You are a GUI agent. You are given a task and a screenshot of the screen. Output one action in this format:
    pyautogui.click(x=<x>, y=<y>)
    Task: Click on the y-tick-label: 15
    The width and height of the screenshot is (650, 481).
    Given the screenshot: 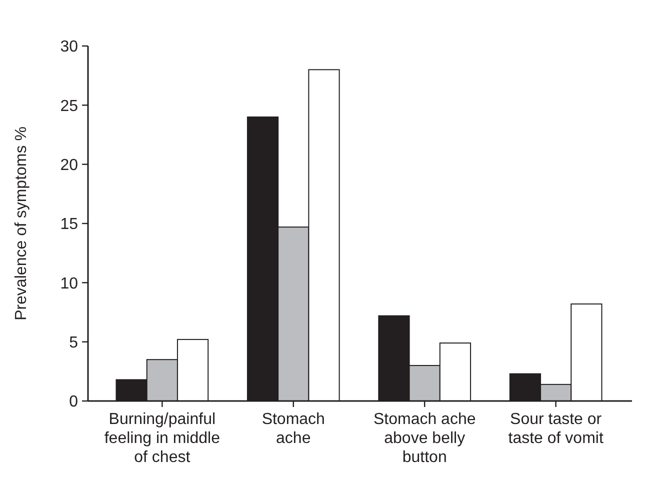 What is the action you would take?
    pyautogui.click(x=69, y=225)
    